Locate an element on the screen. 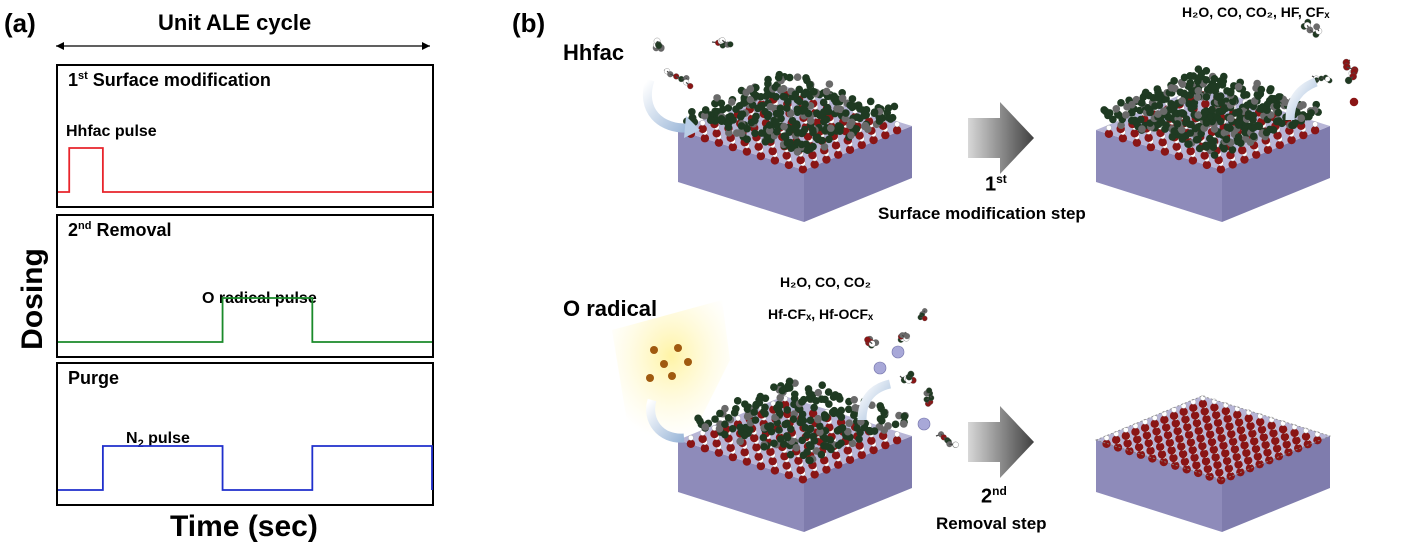 This screenshot has height=544, width=1408. purge-box: Purge N2 pulse is located at coordinates (245, 434).